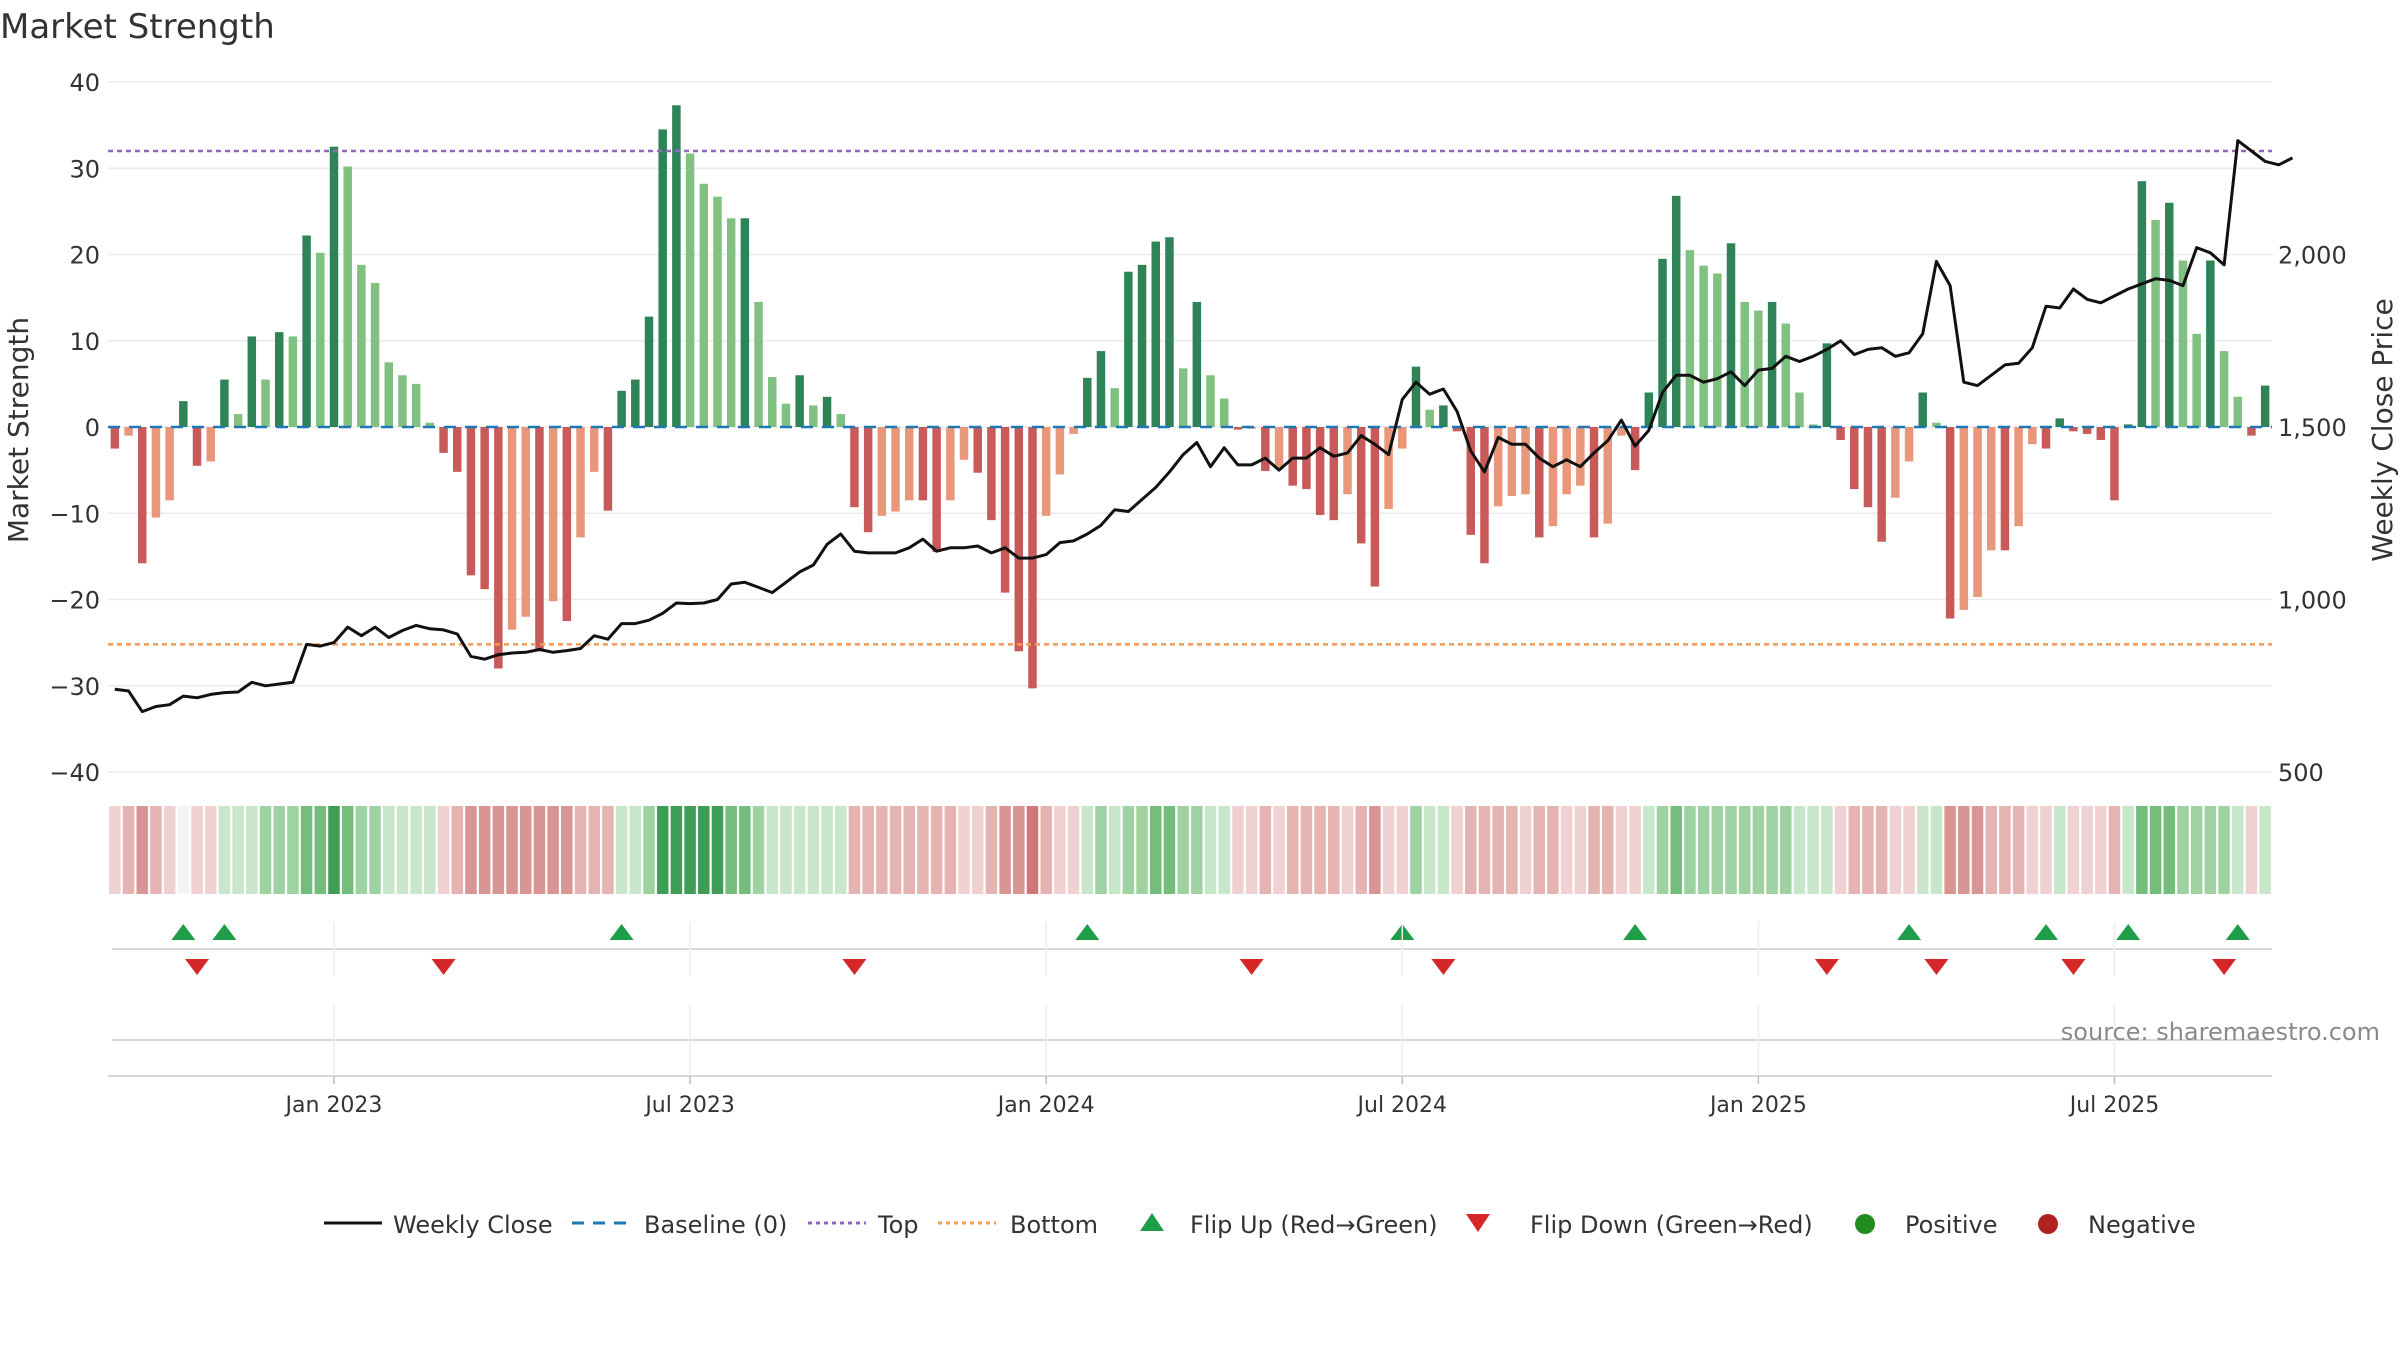 This screenshot has height=1350, width=2400. Describe the element at coordinates (84, 83) in the screenshot. I see `y-tick-label: 40` at that location.